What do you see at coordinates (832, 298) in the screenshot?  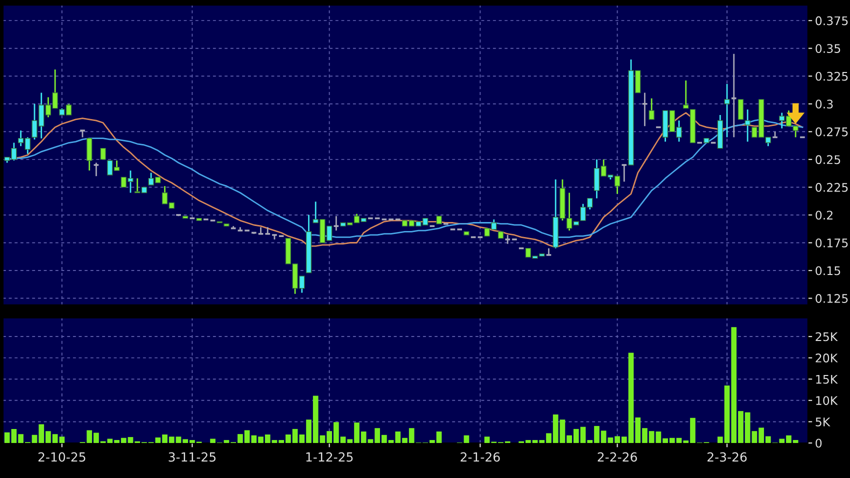 I see `y-tick-label: 0.125` at bounding box center [832, 298].